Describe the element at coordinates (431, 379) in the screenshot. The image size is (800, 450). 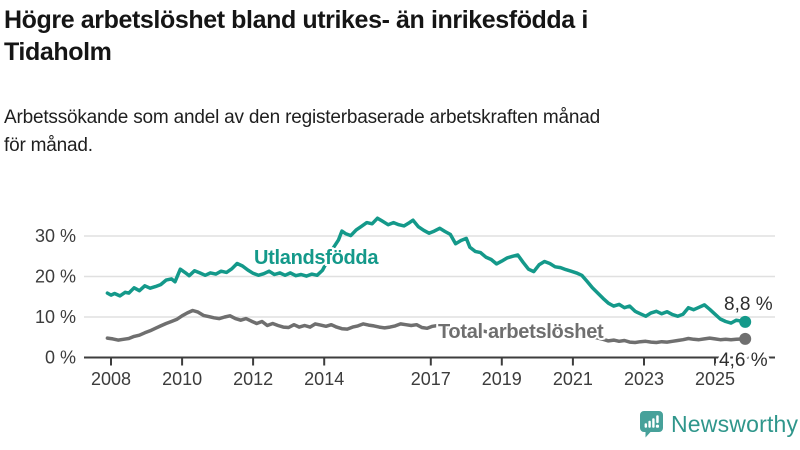
I see `x-tick-label-2017: 2017` at that location.